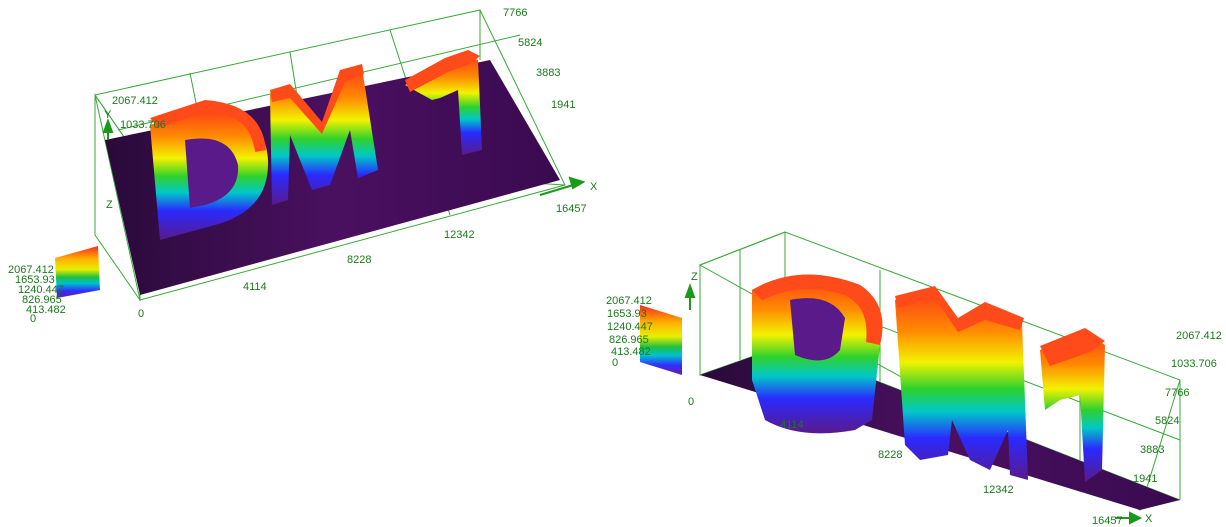 Image resolution: width=1226 pixels, height=527 pixels. Describe the element at coordinates (1167, 421) in the screenshot. I see `plot-2-y-tick-2: 5824` at that location.